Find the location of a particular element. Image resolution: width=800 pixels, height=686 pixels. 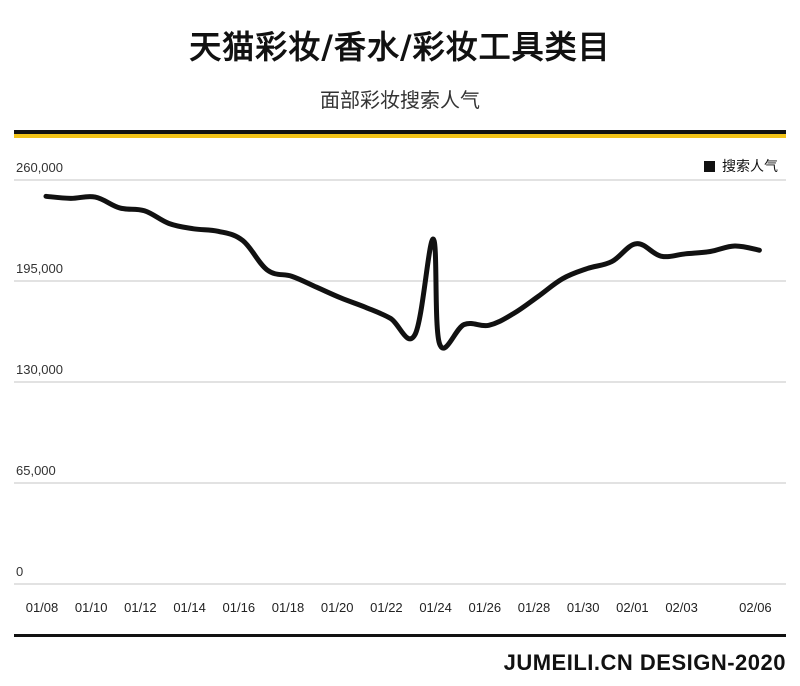

x-tick-label: 01/18 is located at coordinates (288, 607).